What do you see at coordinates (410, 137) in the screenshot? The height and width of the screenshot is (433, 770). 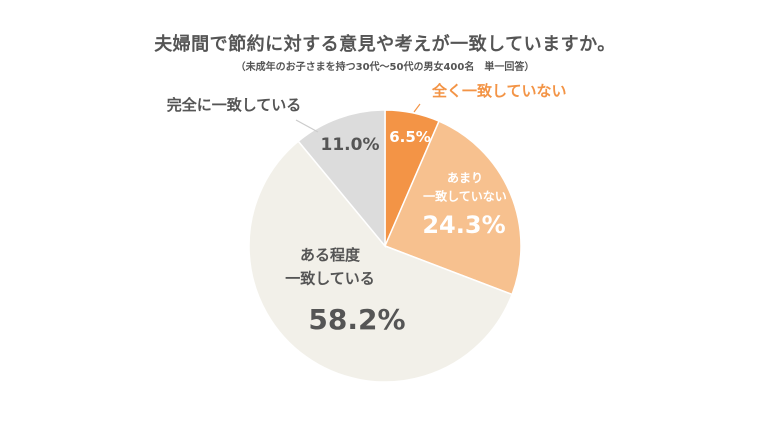 I see `slice-percent-1: 6.5%` at bounding box center [410, 137].